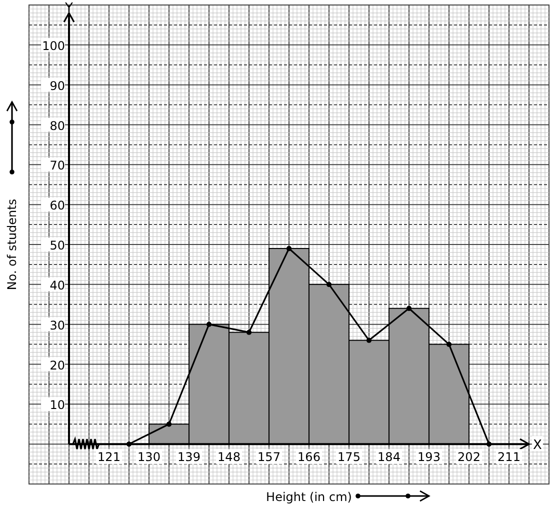  I want to click on x-tick-label: 193, so click(429, 457).